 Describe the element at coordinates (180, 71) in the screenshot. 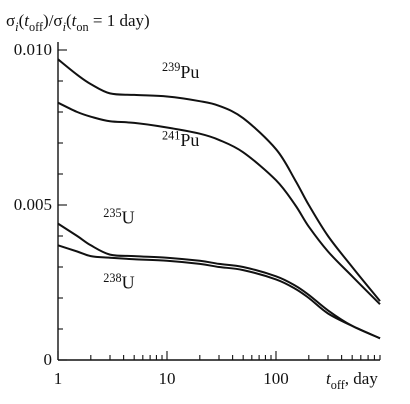

I see `series-label-0: 239Pu` at that location.